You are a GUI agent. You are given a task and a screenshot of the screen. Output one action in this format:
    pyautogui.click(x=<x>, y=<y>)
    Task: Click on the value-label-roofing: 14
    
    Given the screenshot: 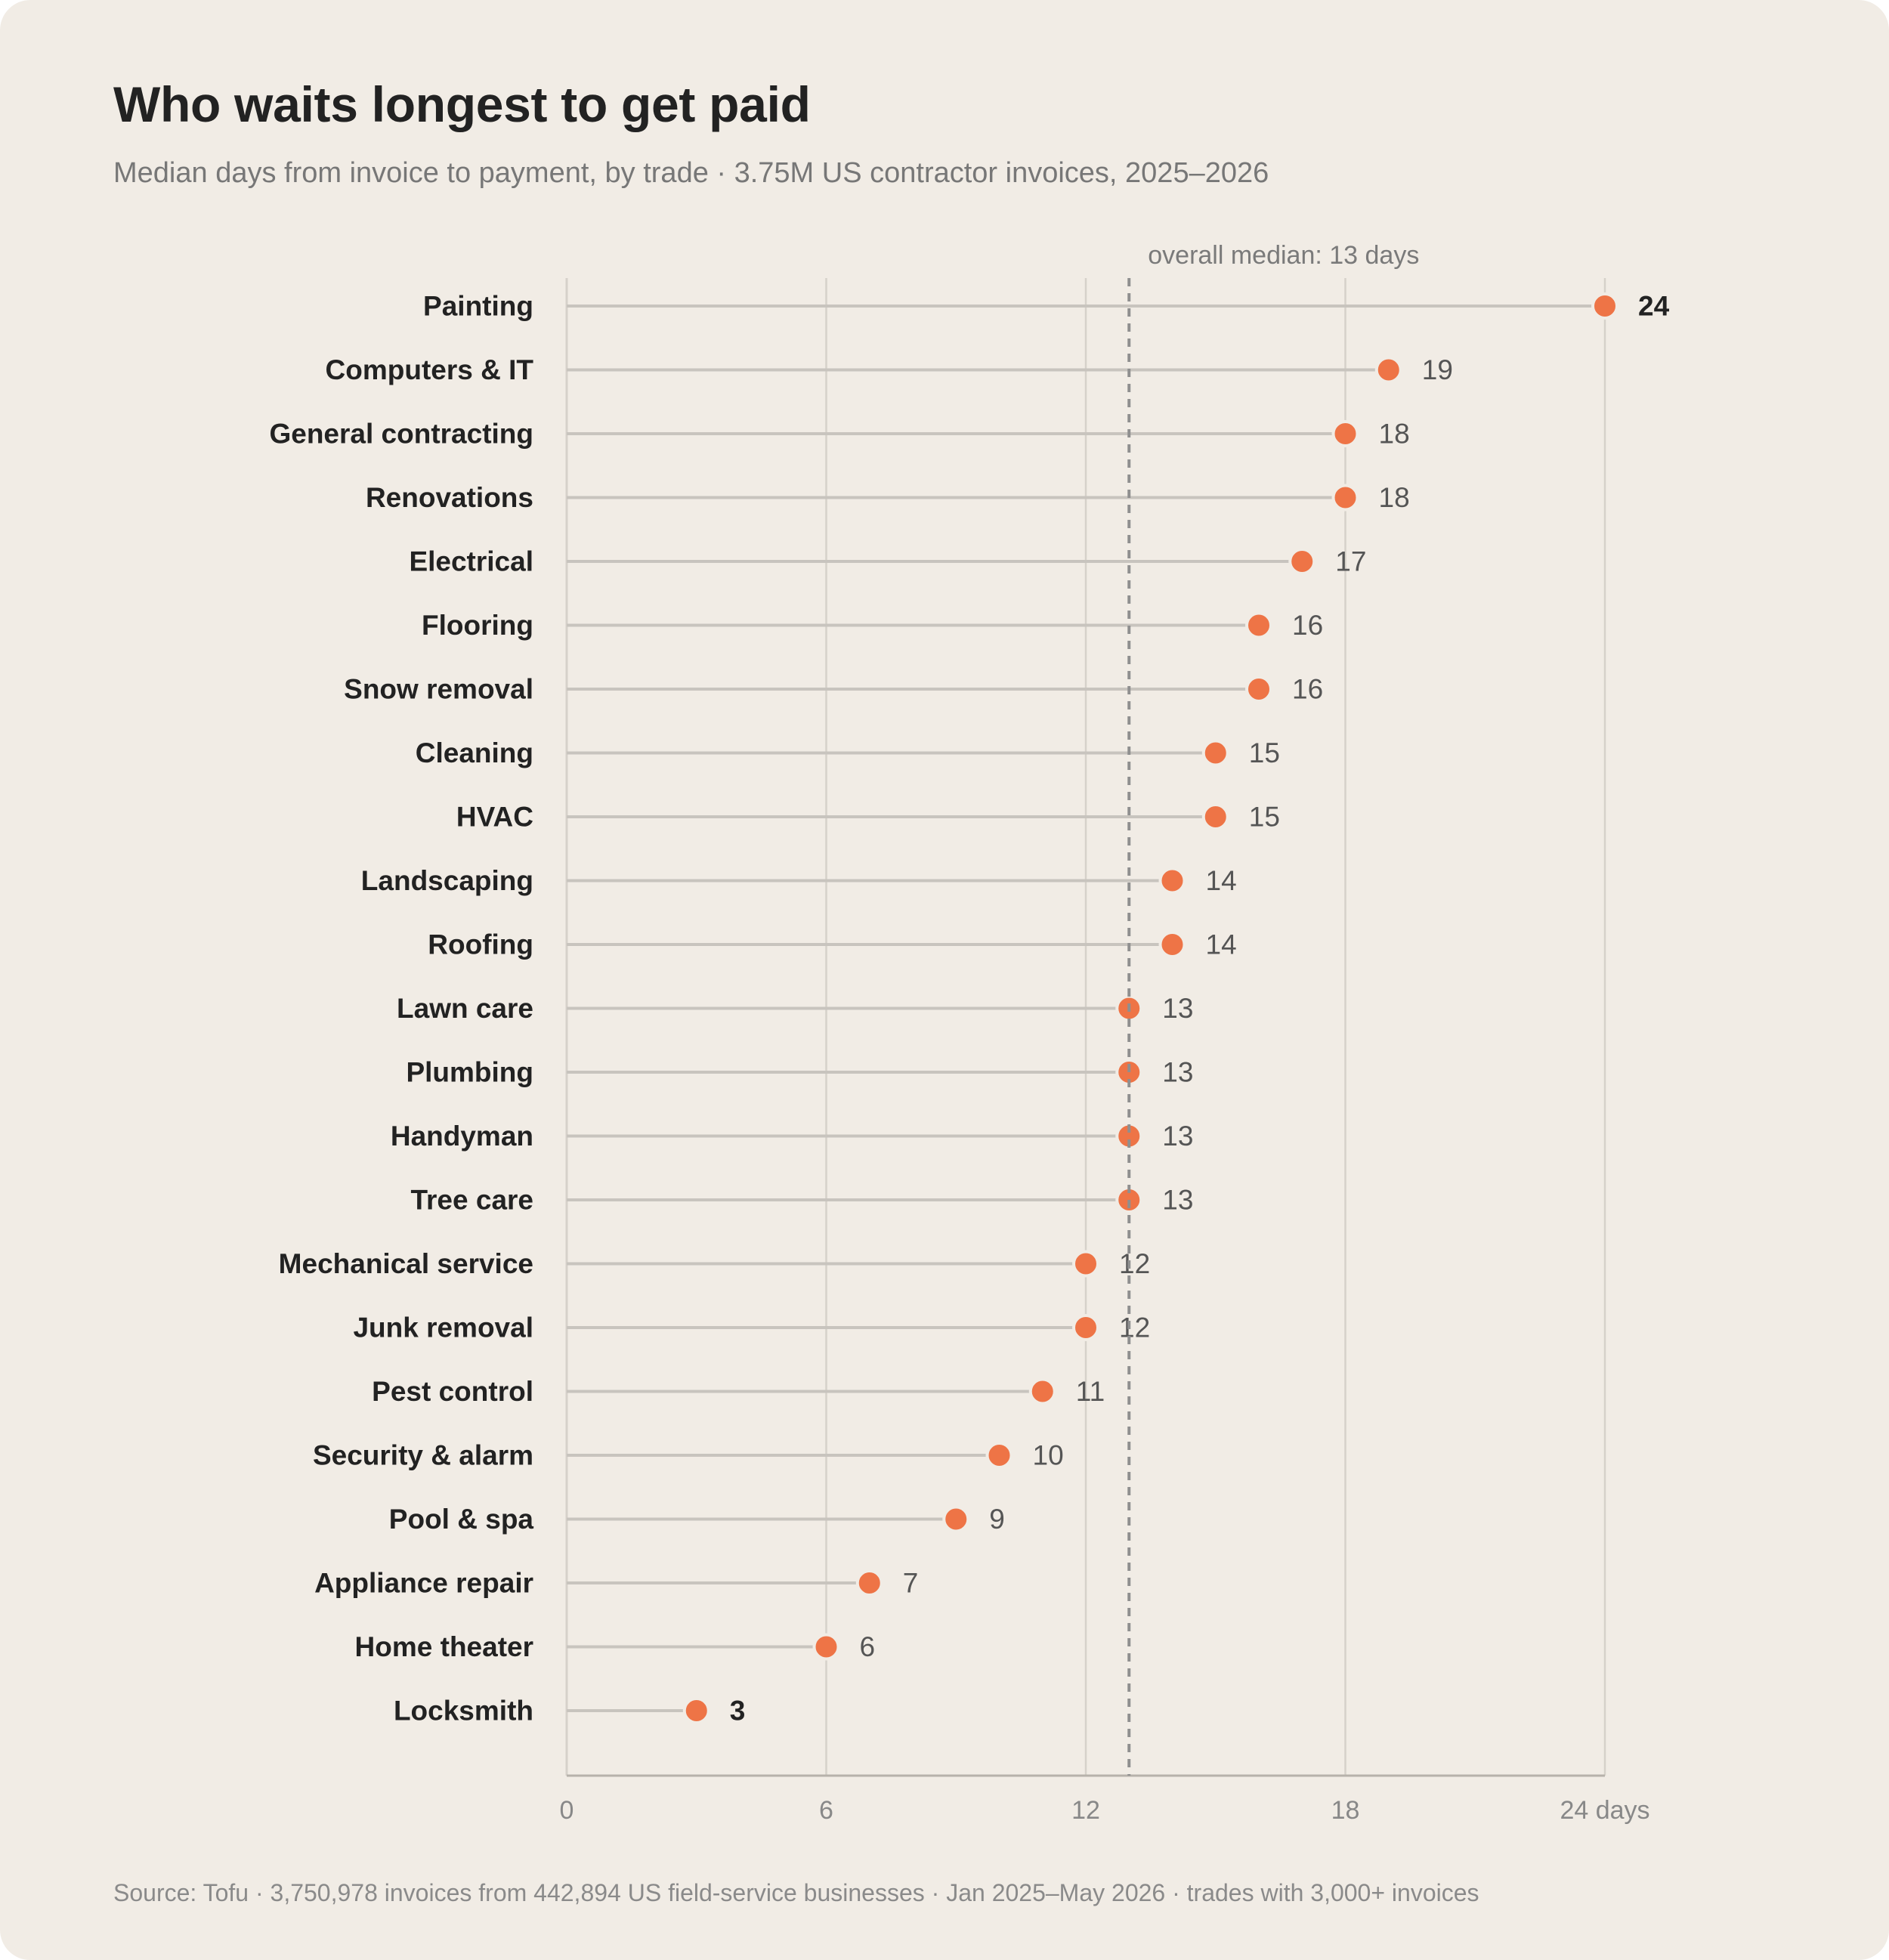 What is the action you would take?
    pyautogui.click(x=1221, y=945)
    